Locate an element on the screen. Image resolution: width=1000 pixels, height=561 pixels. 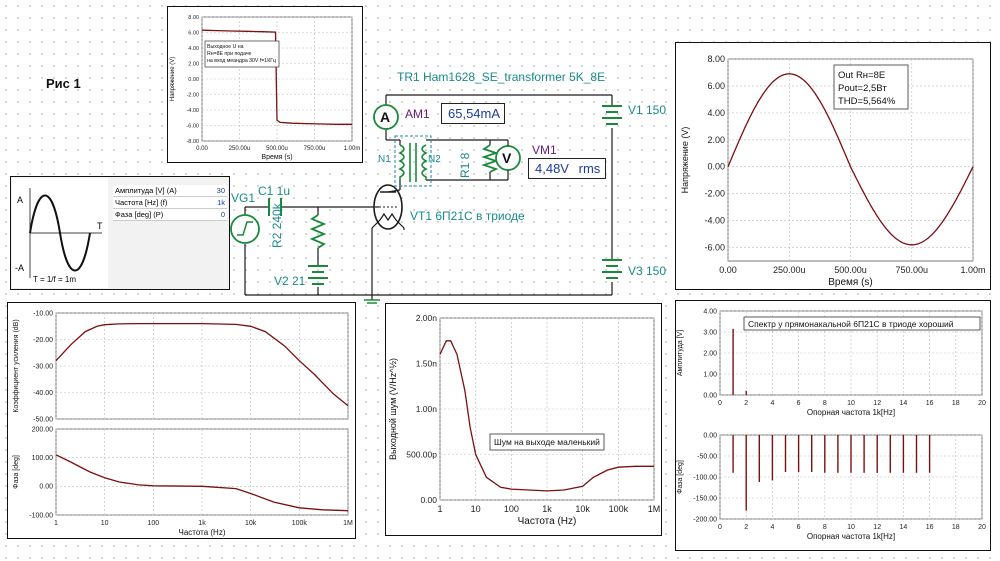
y-tick-label: 100.00 is located at coordinates (43, 458).